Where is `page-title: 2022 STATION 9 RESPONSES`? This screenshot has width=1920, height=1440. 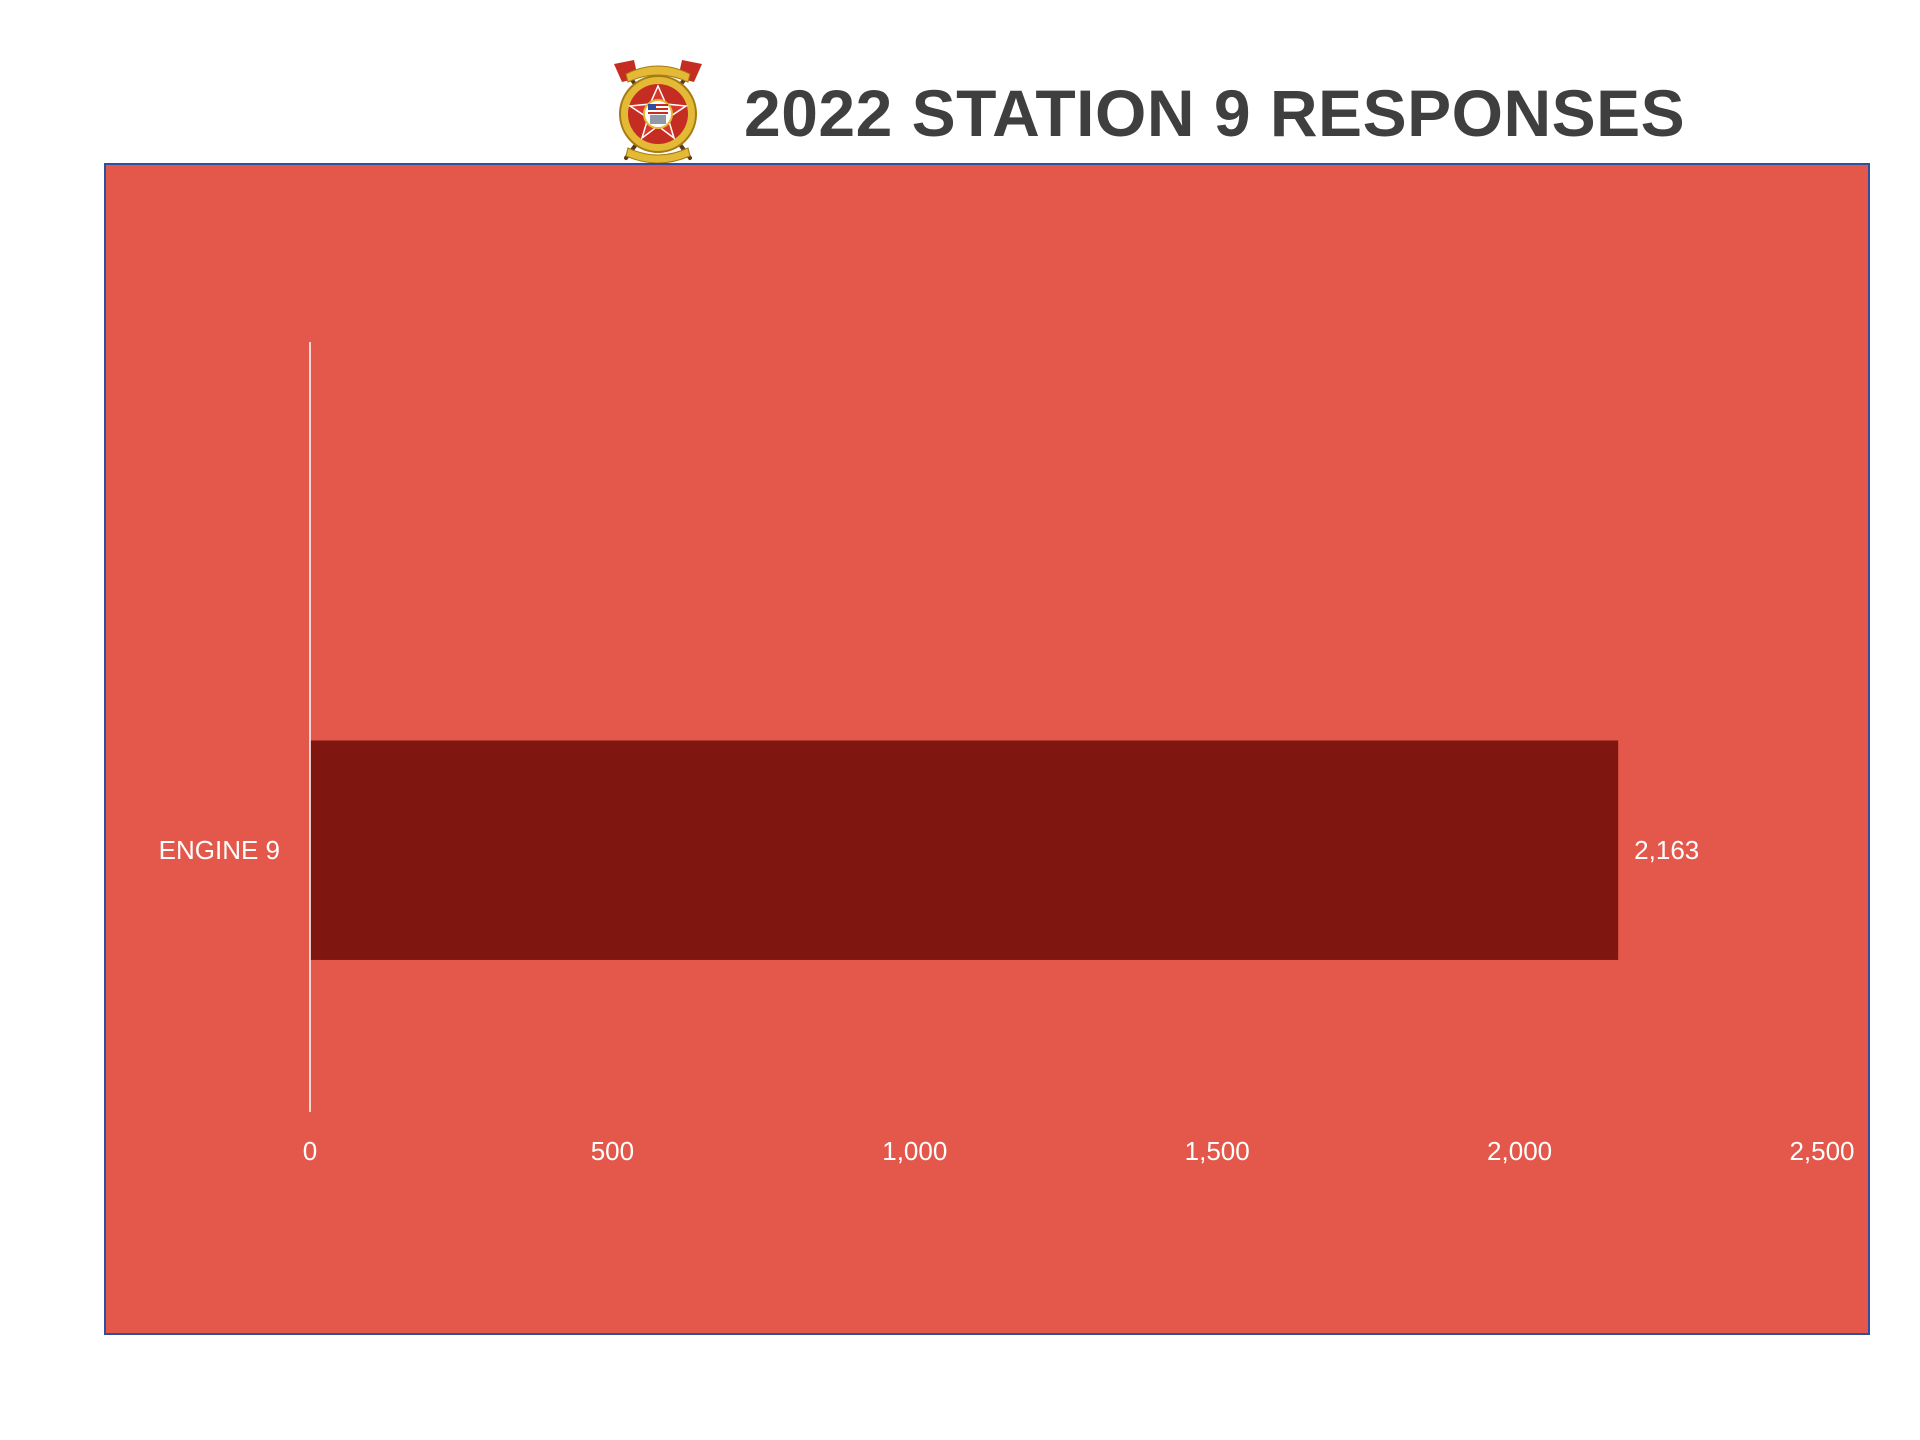
page-title: 2022 STATION 9 RESPONSES is located at coordinates (1215, 113).